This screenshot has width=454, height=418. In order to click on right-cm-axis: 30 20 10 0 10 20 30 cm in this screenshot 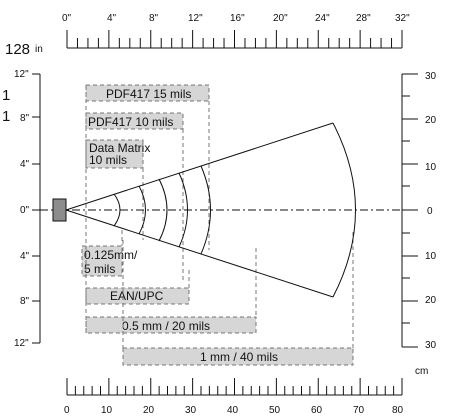, I will do `click(419, 224)`.